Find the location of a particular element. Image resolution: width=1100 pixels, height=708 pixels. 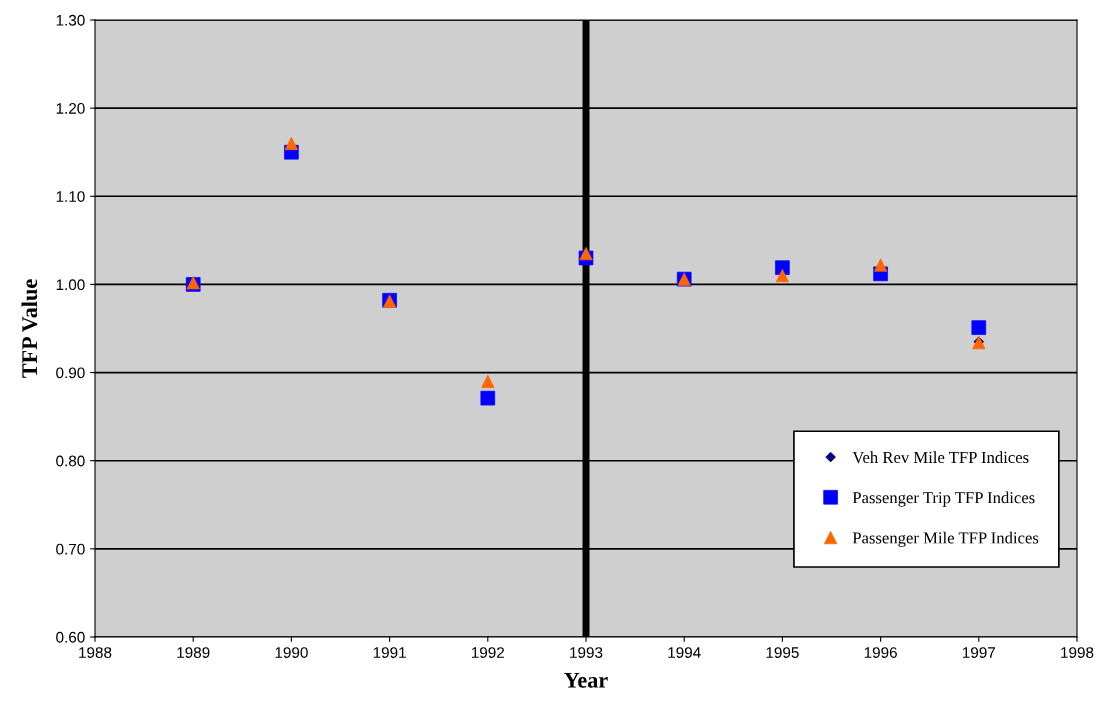

y-tick-label: 0.90 is located at coordinates (70, 373).